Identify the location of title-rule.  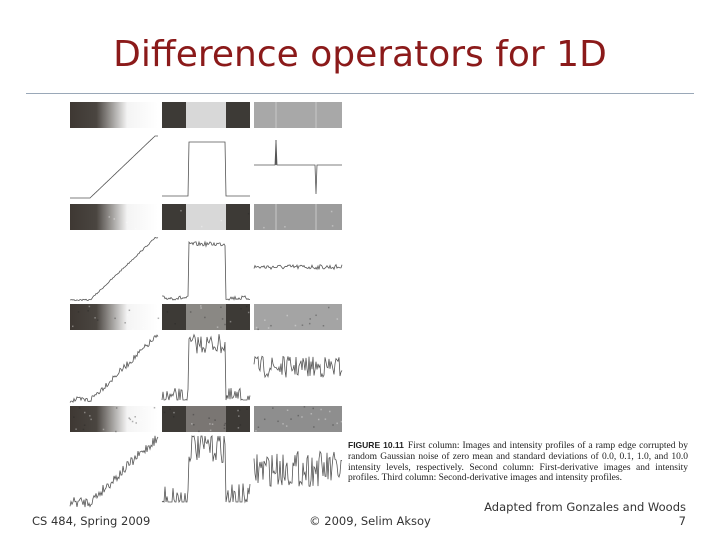
(360, 93).